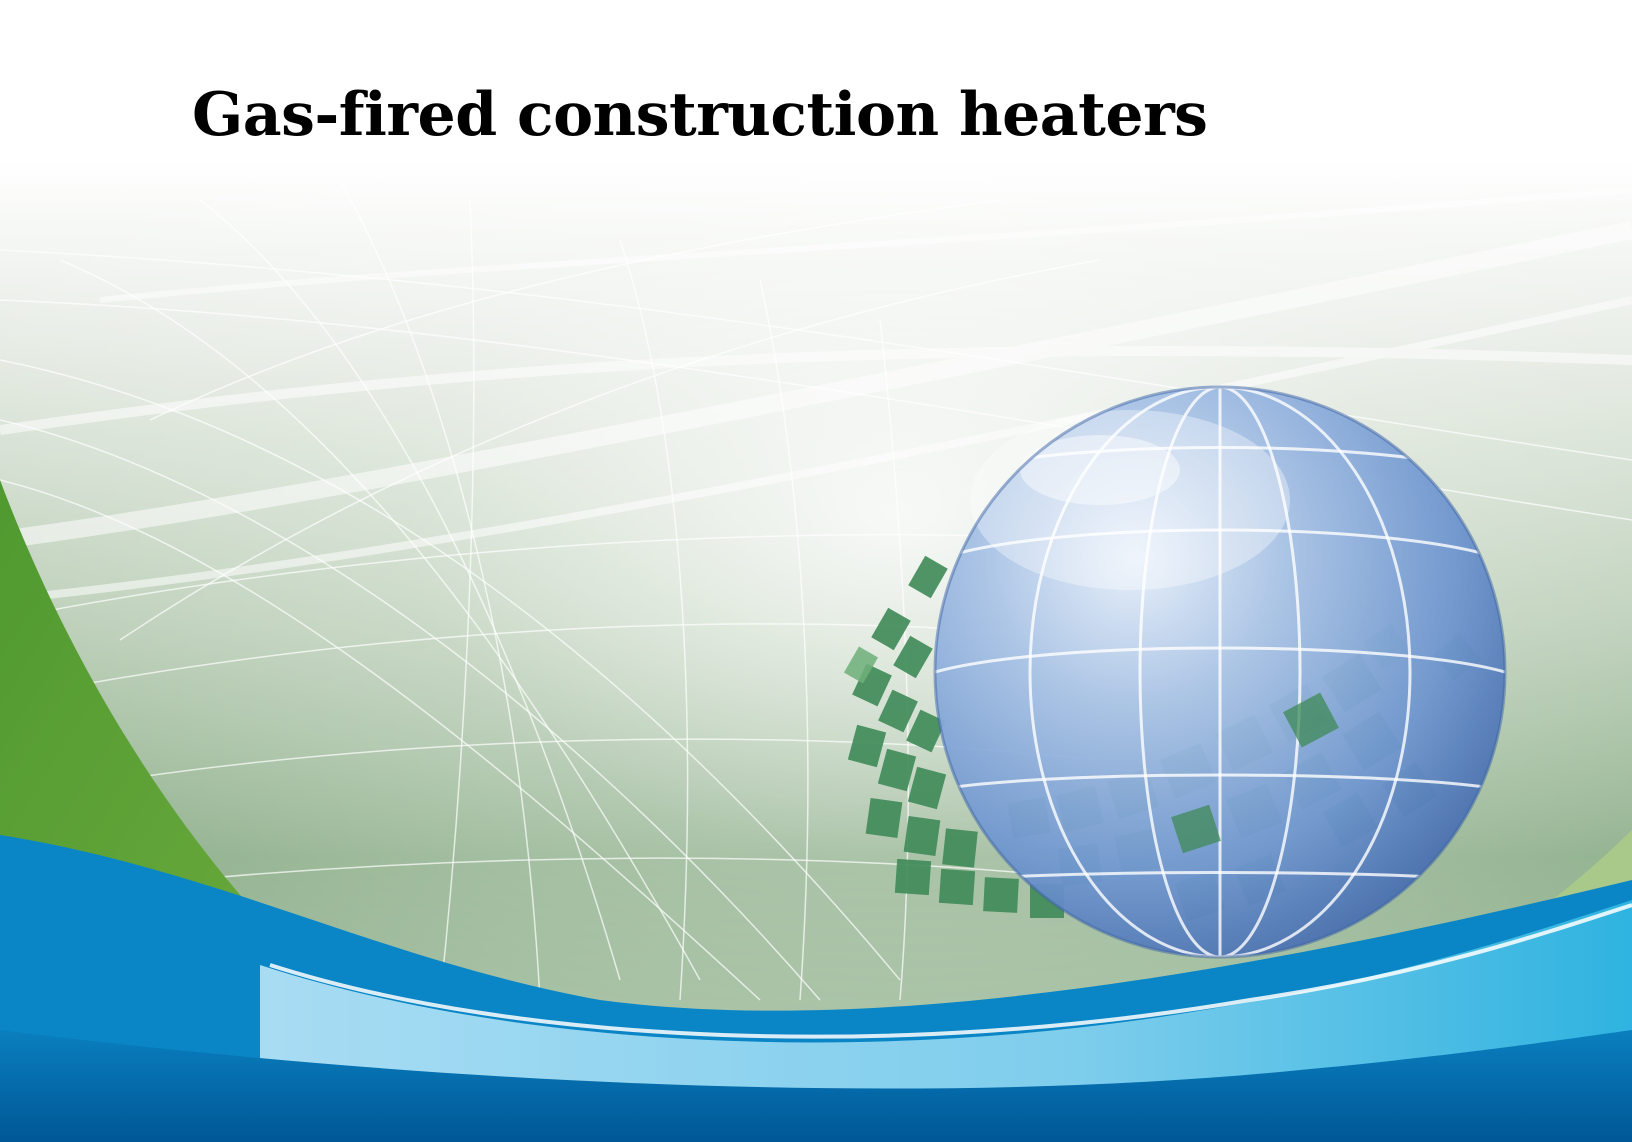 The width and height of the screenshot is (1632, 1142). What do you see at coordinates (816, 1086) in the screenshot?
I see `deep-blue-band` at bounding box center [816, 1086].